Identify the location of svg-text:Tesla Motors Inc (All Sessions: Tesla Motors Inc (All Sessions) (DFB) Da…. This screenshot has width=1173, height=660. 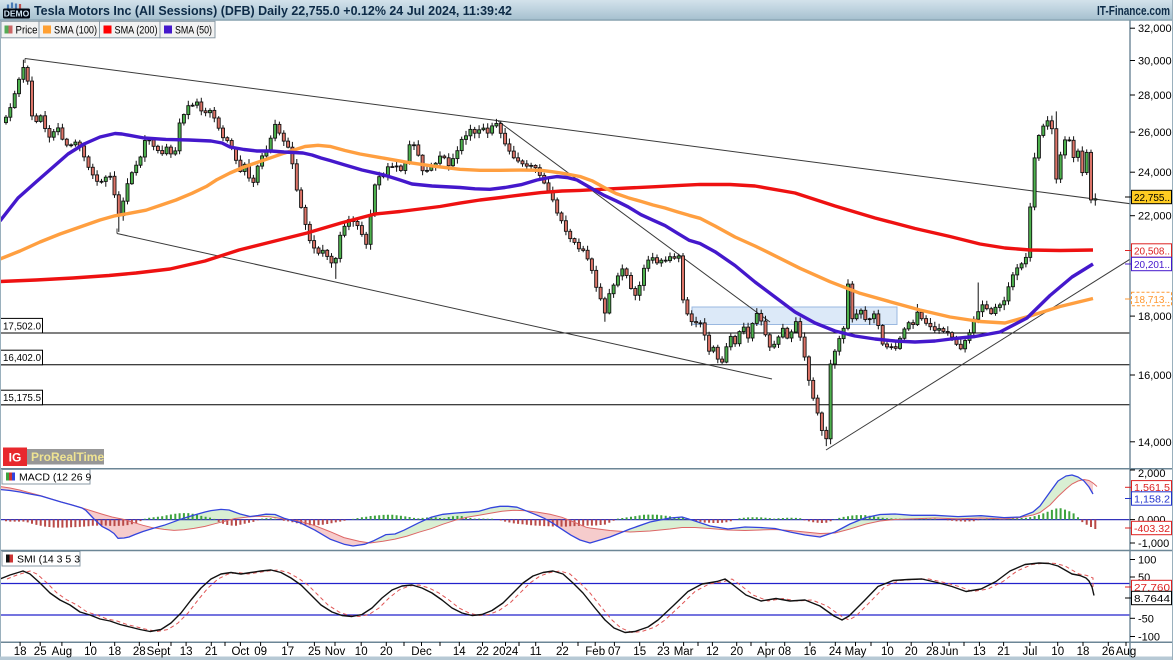
(273, 11).